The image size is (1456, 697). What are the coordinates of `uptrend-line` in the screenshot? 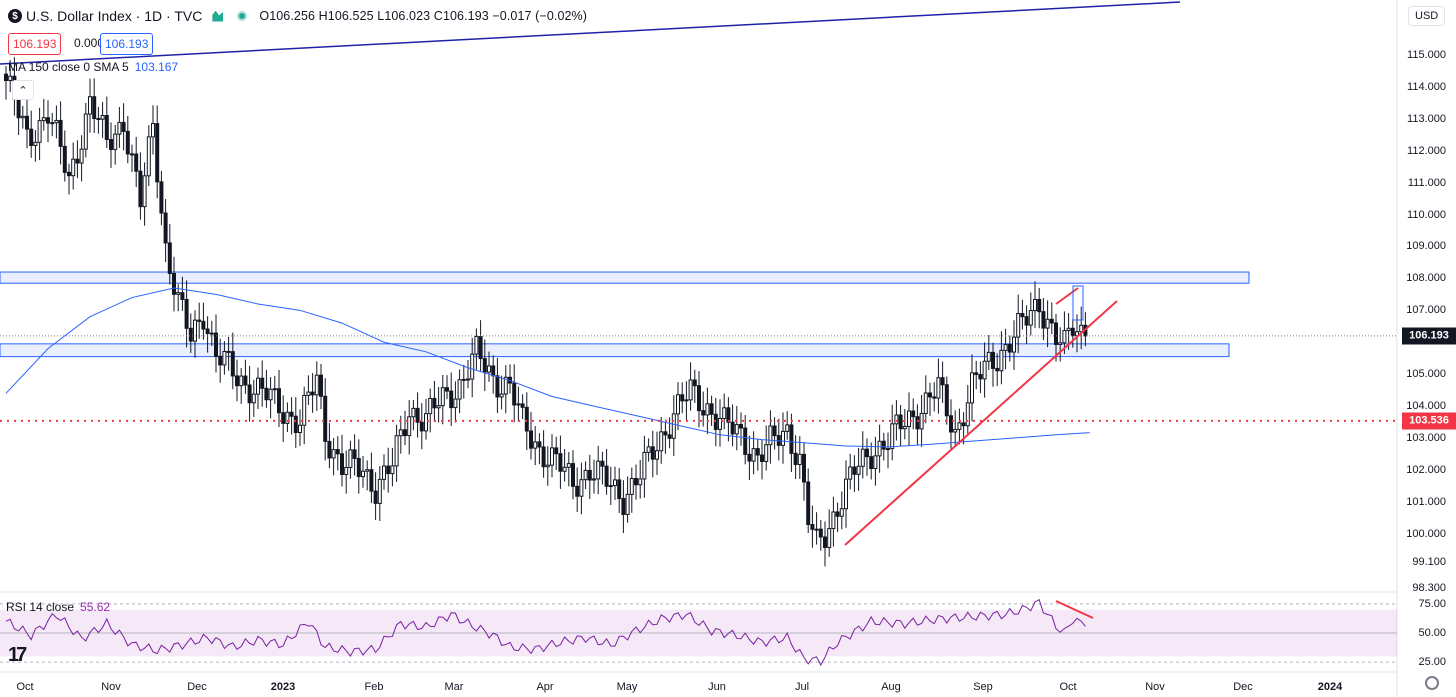 It's located at (981, 423).